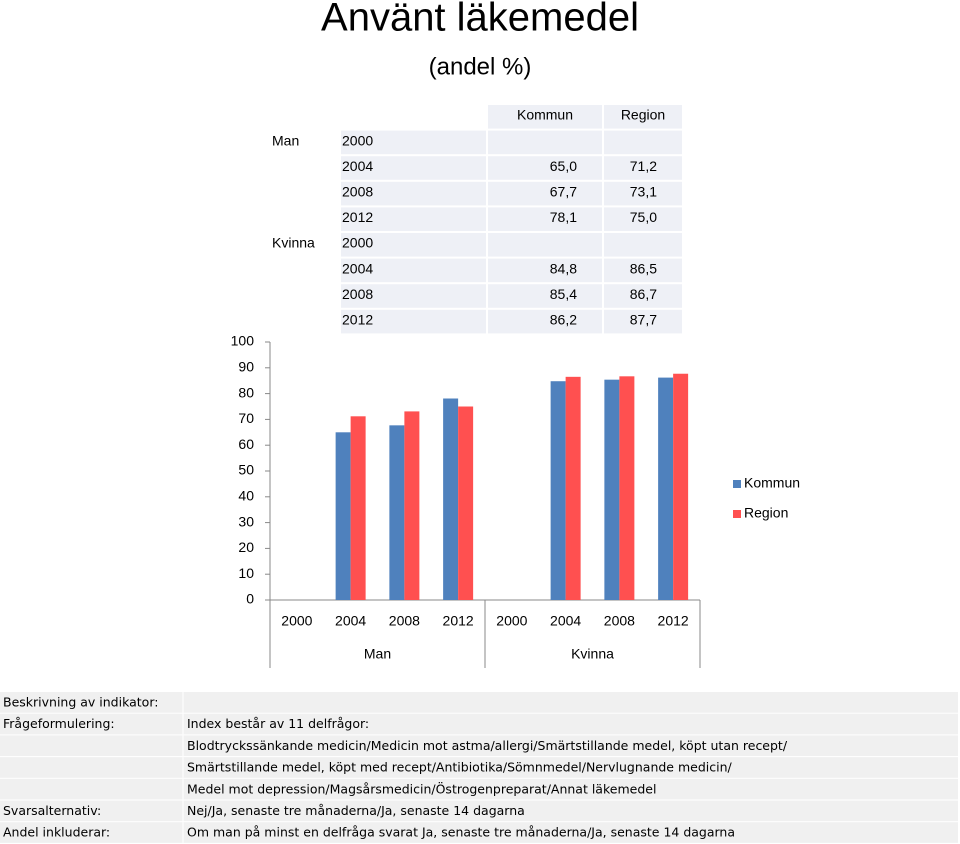 The width and height of the screenshot is (960, 844). What do you see at coordinates (246, 418) in the screenshot?
I see `y-tick-label: 70` at bounding box center [246, 418].